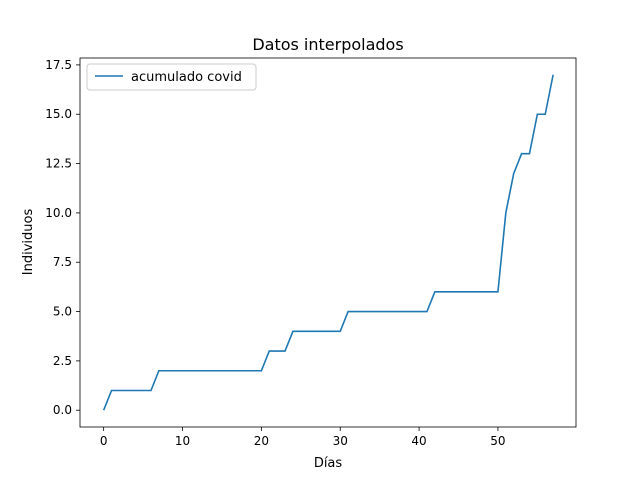 The width and height of the screenshot is (640, 480). Describe the element at coordinates (104, 441) in the screenshot. I see `x-tick-label: 0` at that location.